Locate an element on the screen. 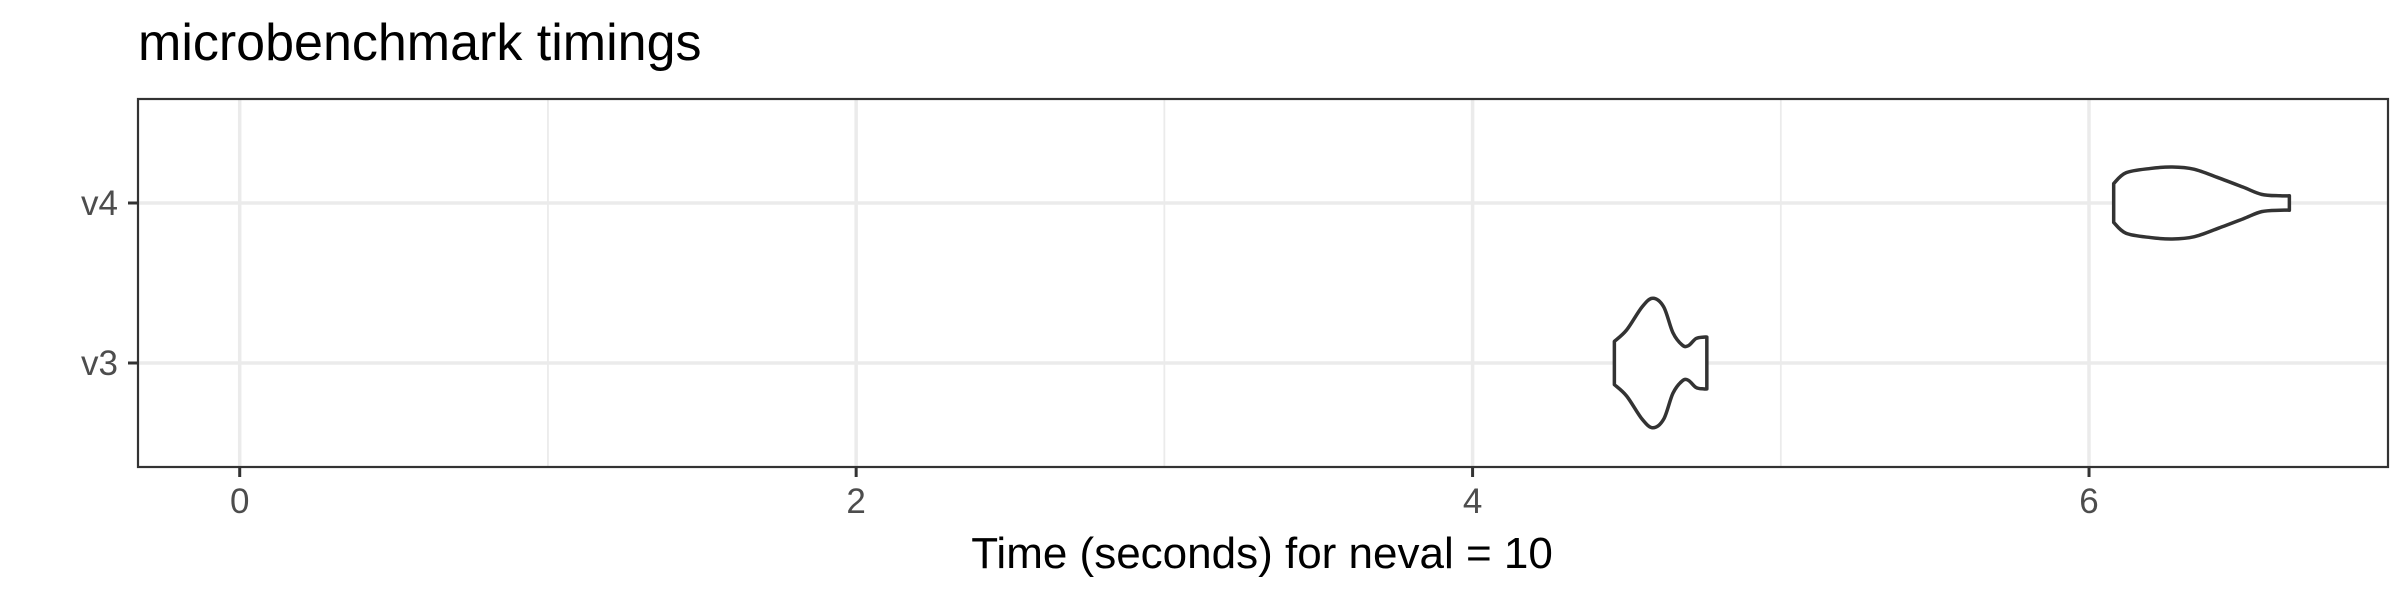 Image resolution: width=2400 pixels, height=600 pixels. x-tick-label: 4 is located at coordinates (1472, 501).